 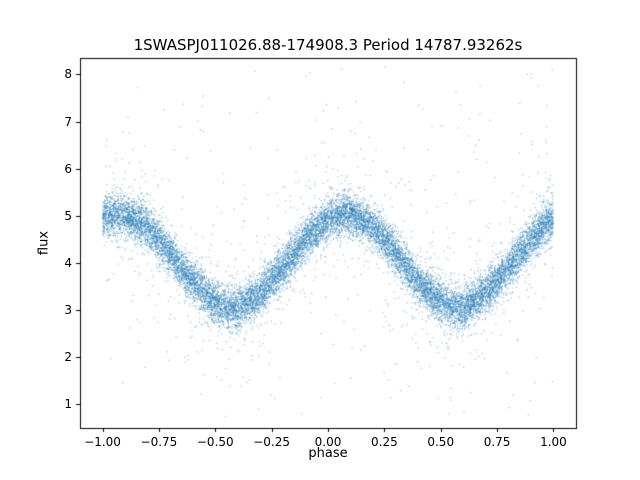 I want to click on y-tick-label: 3, so click(x=68, y=310).